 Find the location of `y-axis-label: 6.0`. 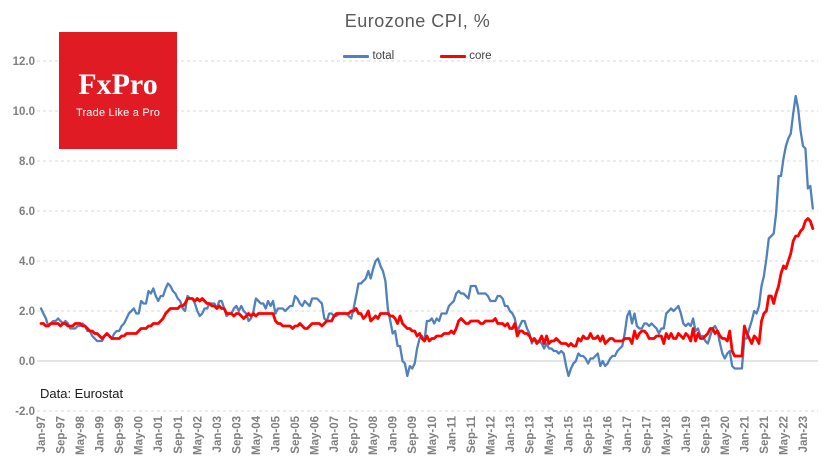

y-axis-label: 6.0 is located at coordinates (27, 212).